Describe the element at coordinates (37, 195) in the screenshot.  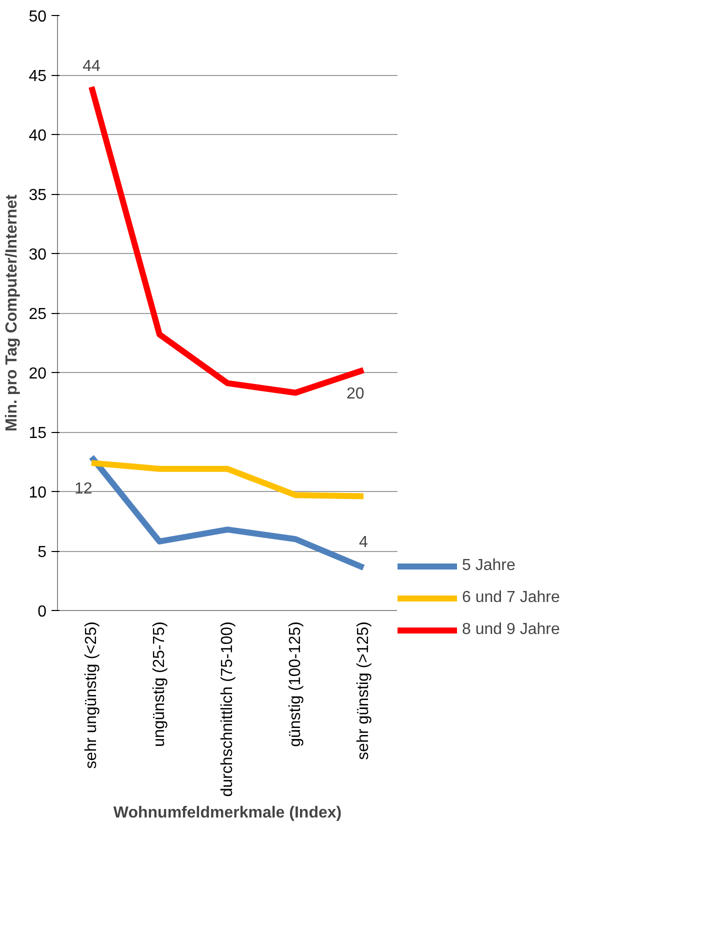
I see `y-tick-label: 35` at that location.